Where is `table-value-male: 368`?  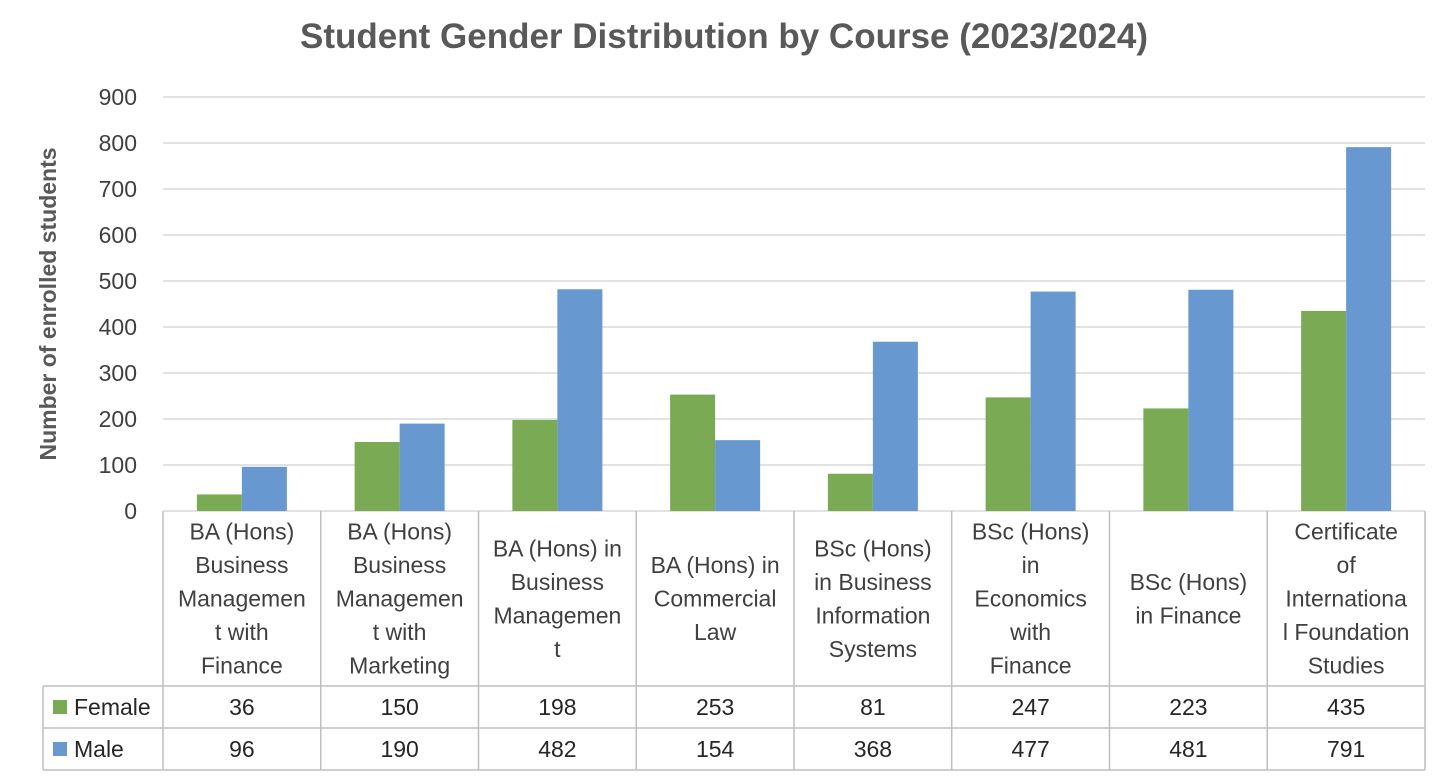 table-value-male: 368 is located at coordinates (873, 749).